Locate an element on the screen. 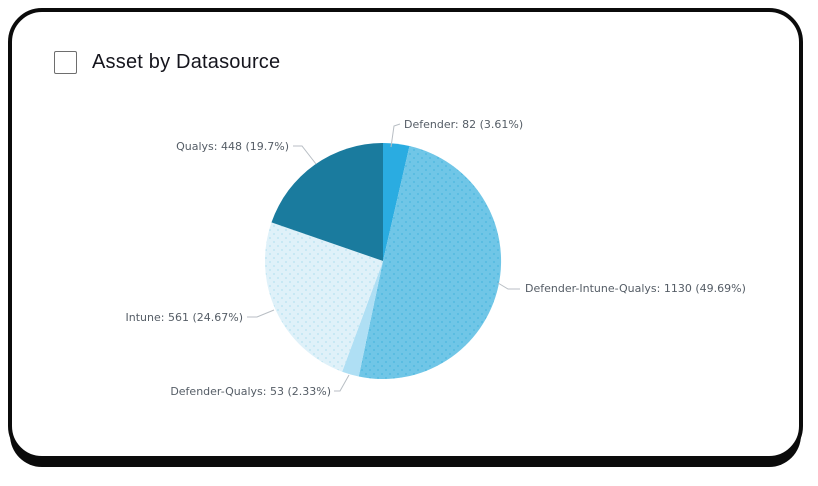 This screenshot has height=486, width=818. leader-line-defender-intune-qualys is located at coordinates (508, 286).